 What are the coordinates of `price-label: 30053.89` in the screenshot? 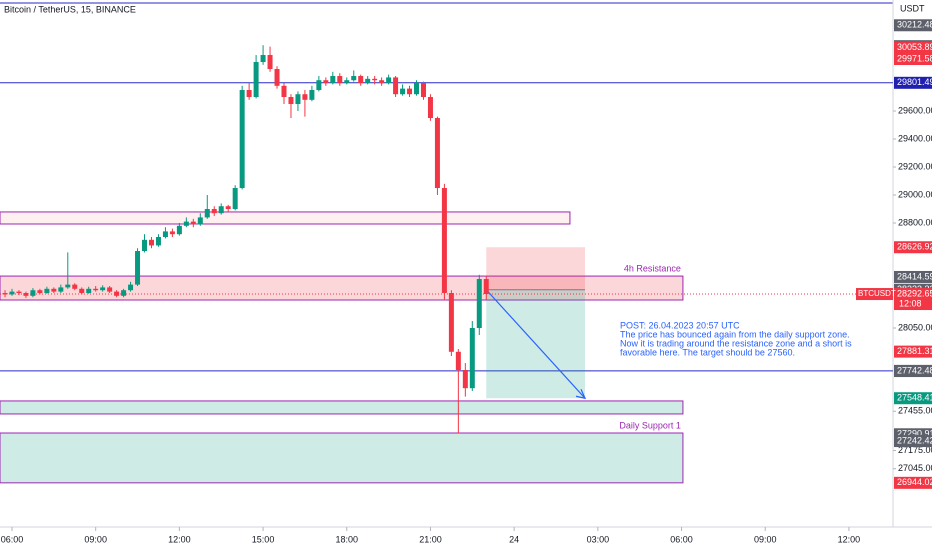 It's located at (914, 47).